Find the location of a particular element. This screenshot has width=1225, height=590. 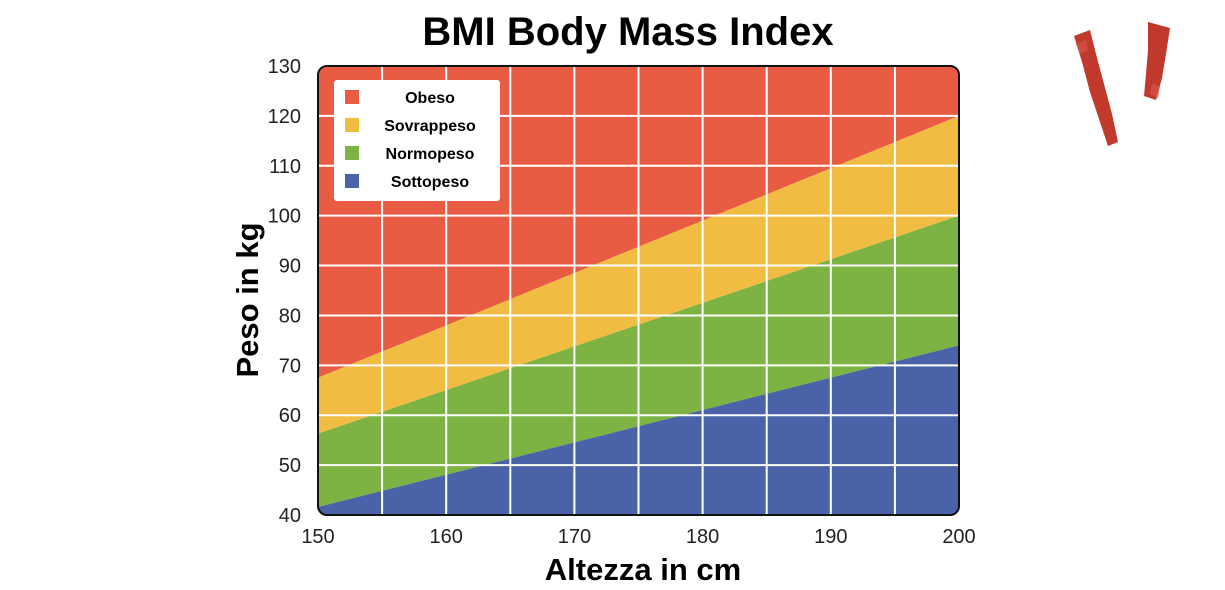

red-brush-v-logo-icon is located at coordinates (1122, 84).